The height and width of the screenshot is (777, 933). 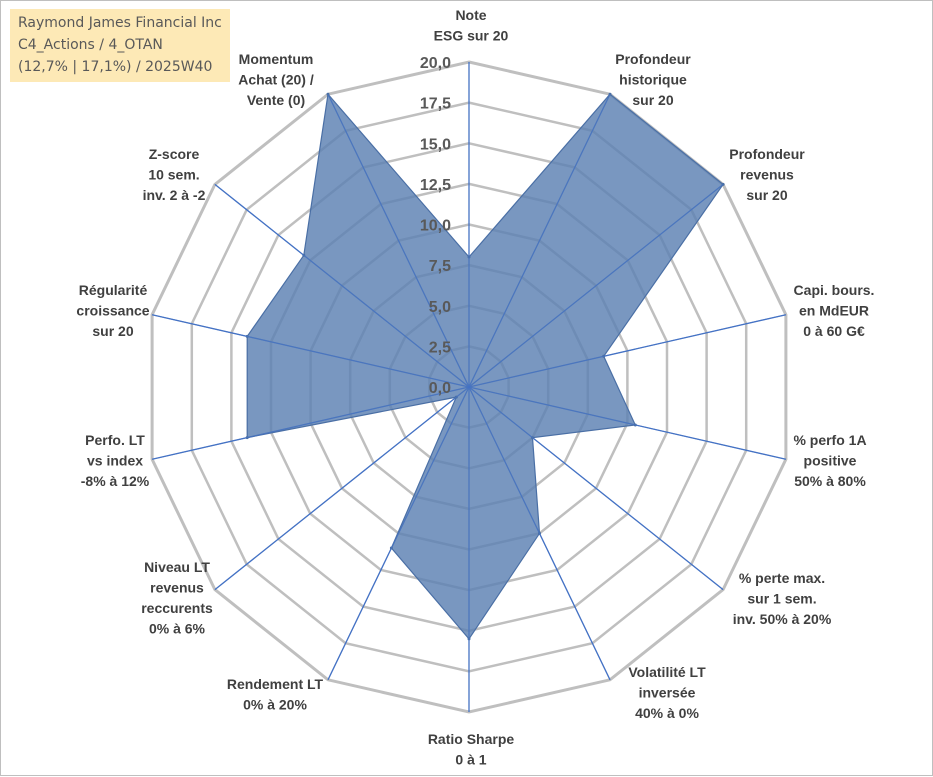 What do you see at coordinates (440, 388) in the screenshot?
I see `tick-label: 0,0` at bounding box center [440, 388].